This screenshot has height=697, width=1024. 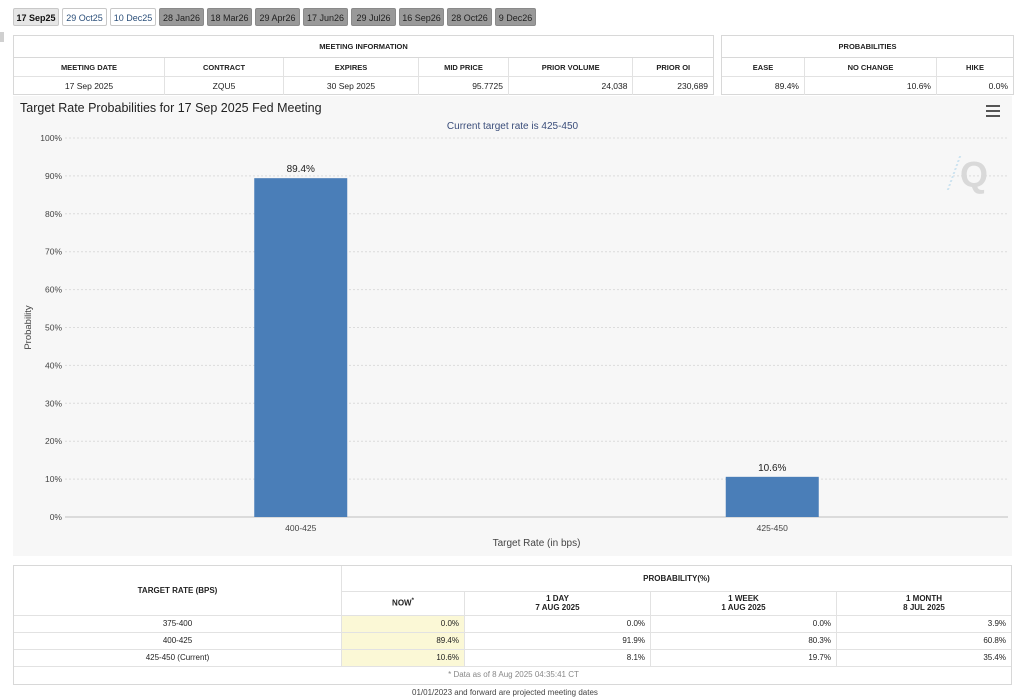 What do you see at coordinates (743, 641) in the screenshot?
I see `row-1-week: 80.3%` at bounding box center [743, 641].